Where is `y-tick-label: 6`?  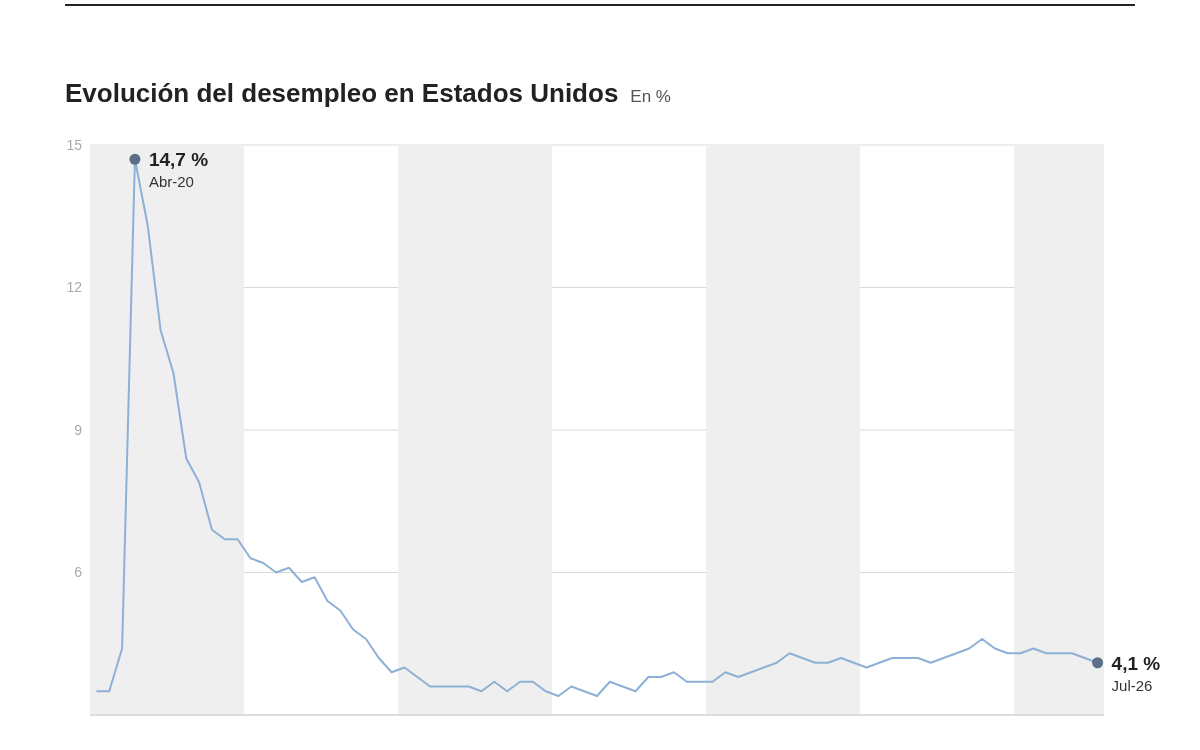
y-tick-label: 6 is located at coordinates (78, 572).